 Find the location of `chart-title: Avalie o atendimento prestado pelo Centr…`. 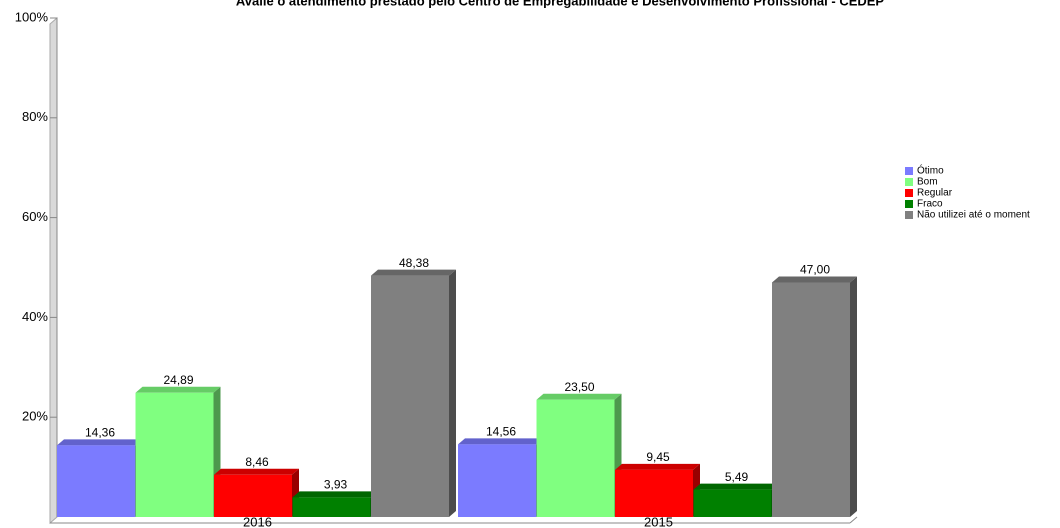

chart-title: Avalie o atendimento prestado pelo Centr… is located at coordinates (560, 4).